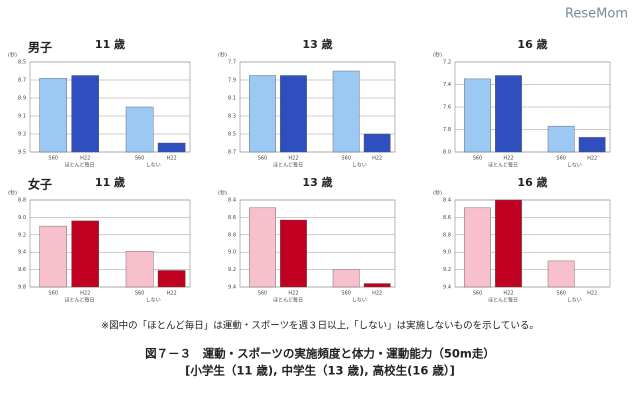 The height and width of the screenshot is (400, 640). What do you see at coordinates (232, 81) in the screenshot?
I see `y-tick-label: 7.9` at bounding box center [232, 81].